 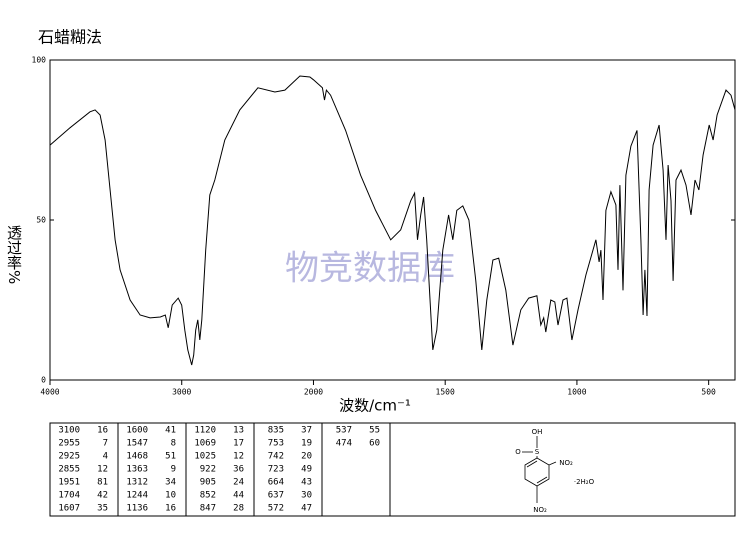 What do you see at coordinates (173, 444) in the screenshot?
I see `peak-intensity: 8` at bounding box center [173, 444].